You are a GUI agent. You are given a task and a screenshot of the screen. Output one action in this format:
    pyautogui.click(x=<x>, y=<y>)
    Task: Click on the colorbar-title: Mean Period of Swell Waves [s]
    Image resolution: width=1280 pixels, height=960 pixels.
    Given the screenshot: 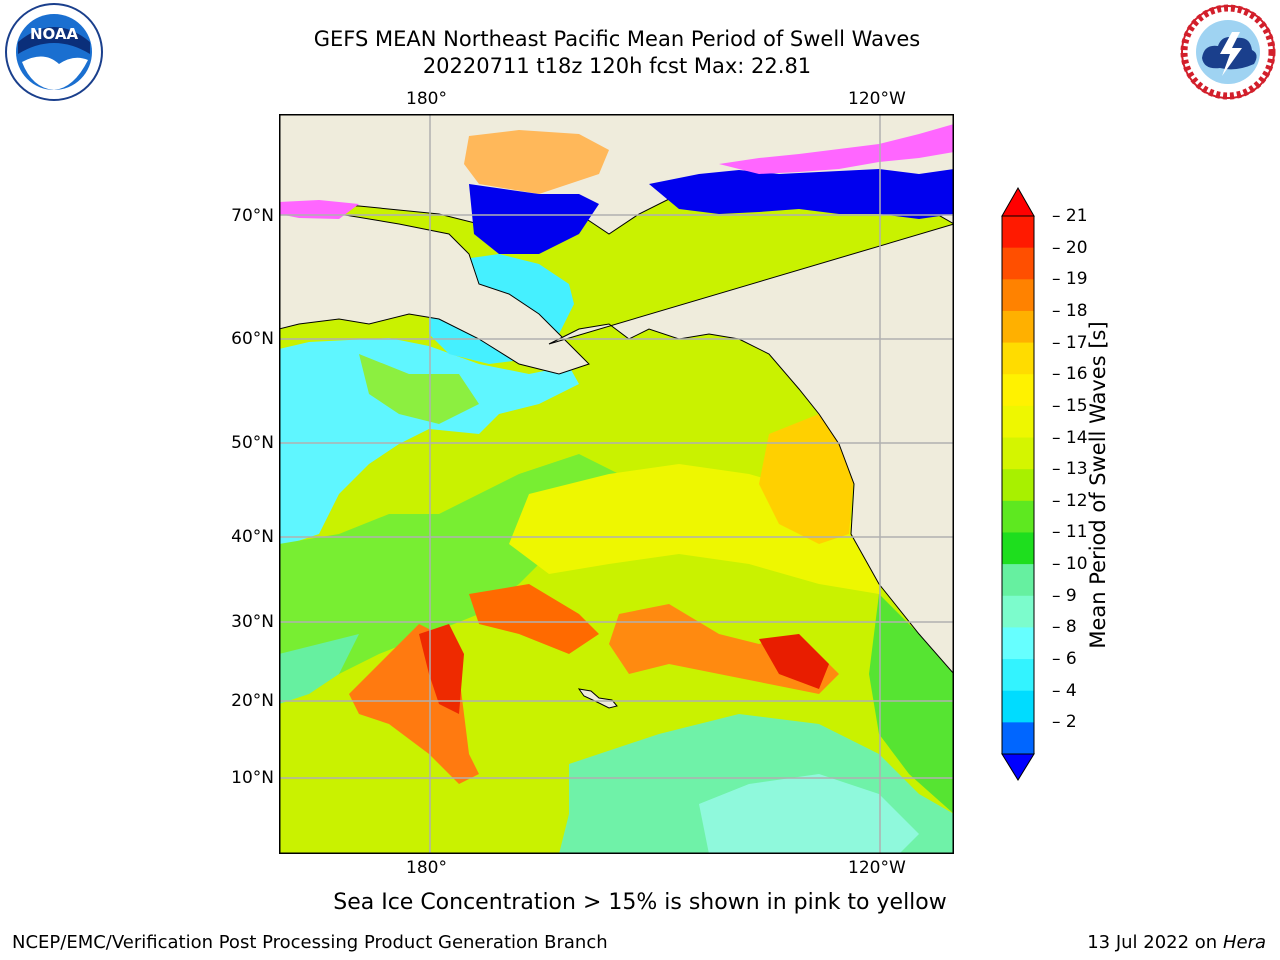 What is the action you would take?
    pyautogui.click(x=1098, y=485)
    